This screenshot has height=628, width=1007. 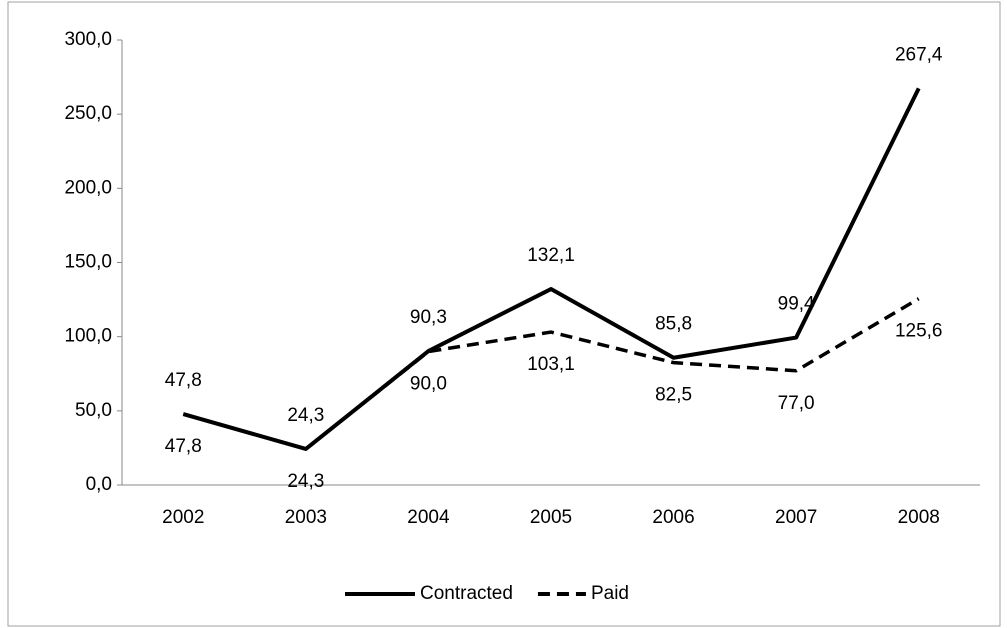 I want to click on x-tick-label: 2005, so click(x=551, y=517).